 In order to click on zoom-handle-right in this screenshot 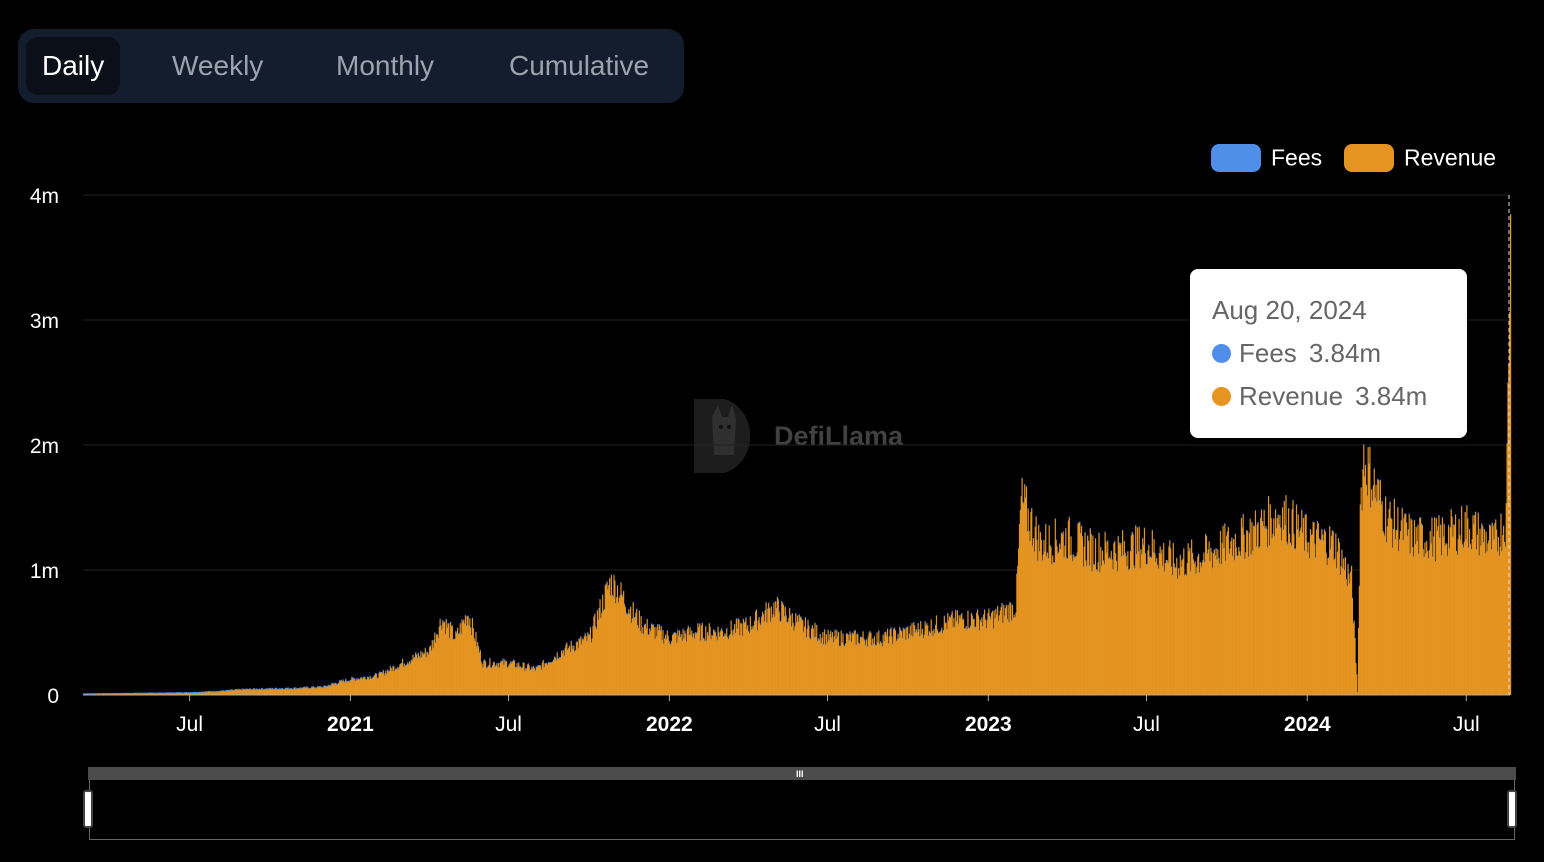, I will do `click(1512, 809)`.